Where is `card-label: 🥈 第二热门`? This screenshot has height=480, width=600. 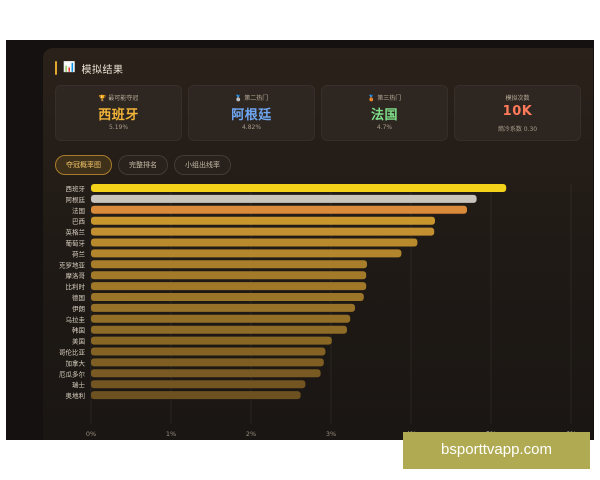 card-label: 🥈 第二热门 is located at coordinates (251, 98).